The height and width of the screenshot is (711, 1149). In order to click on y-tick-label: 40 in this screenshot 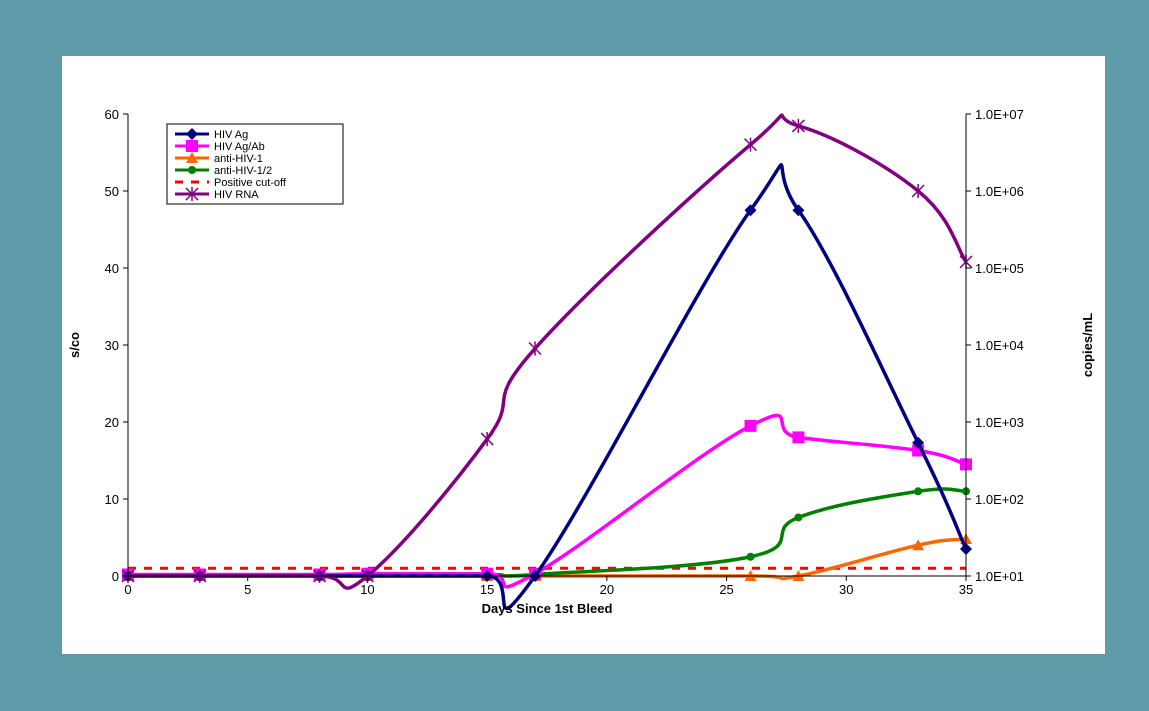, I will do `click(112, 268)`.